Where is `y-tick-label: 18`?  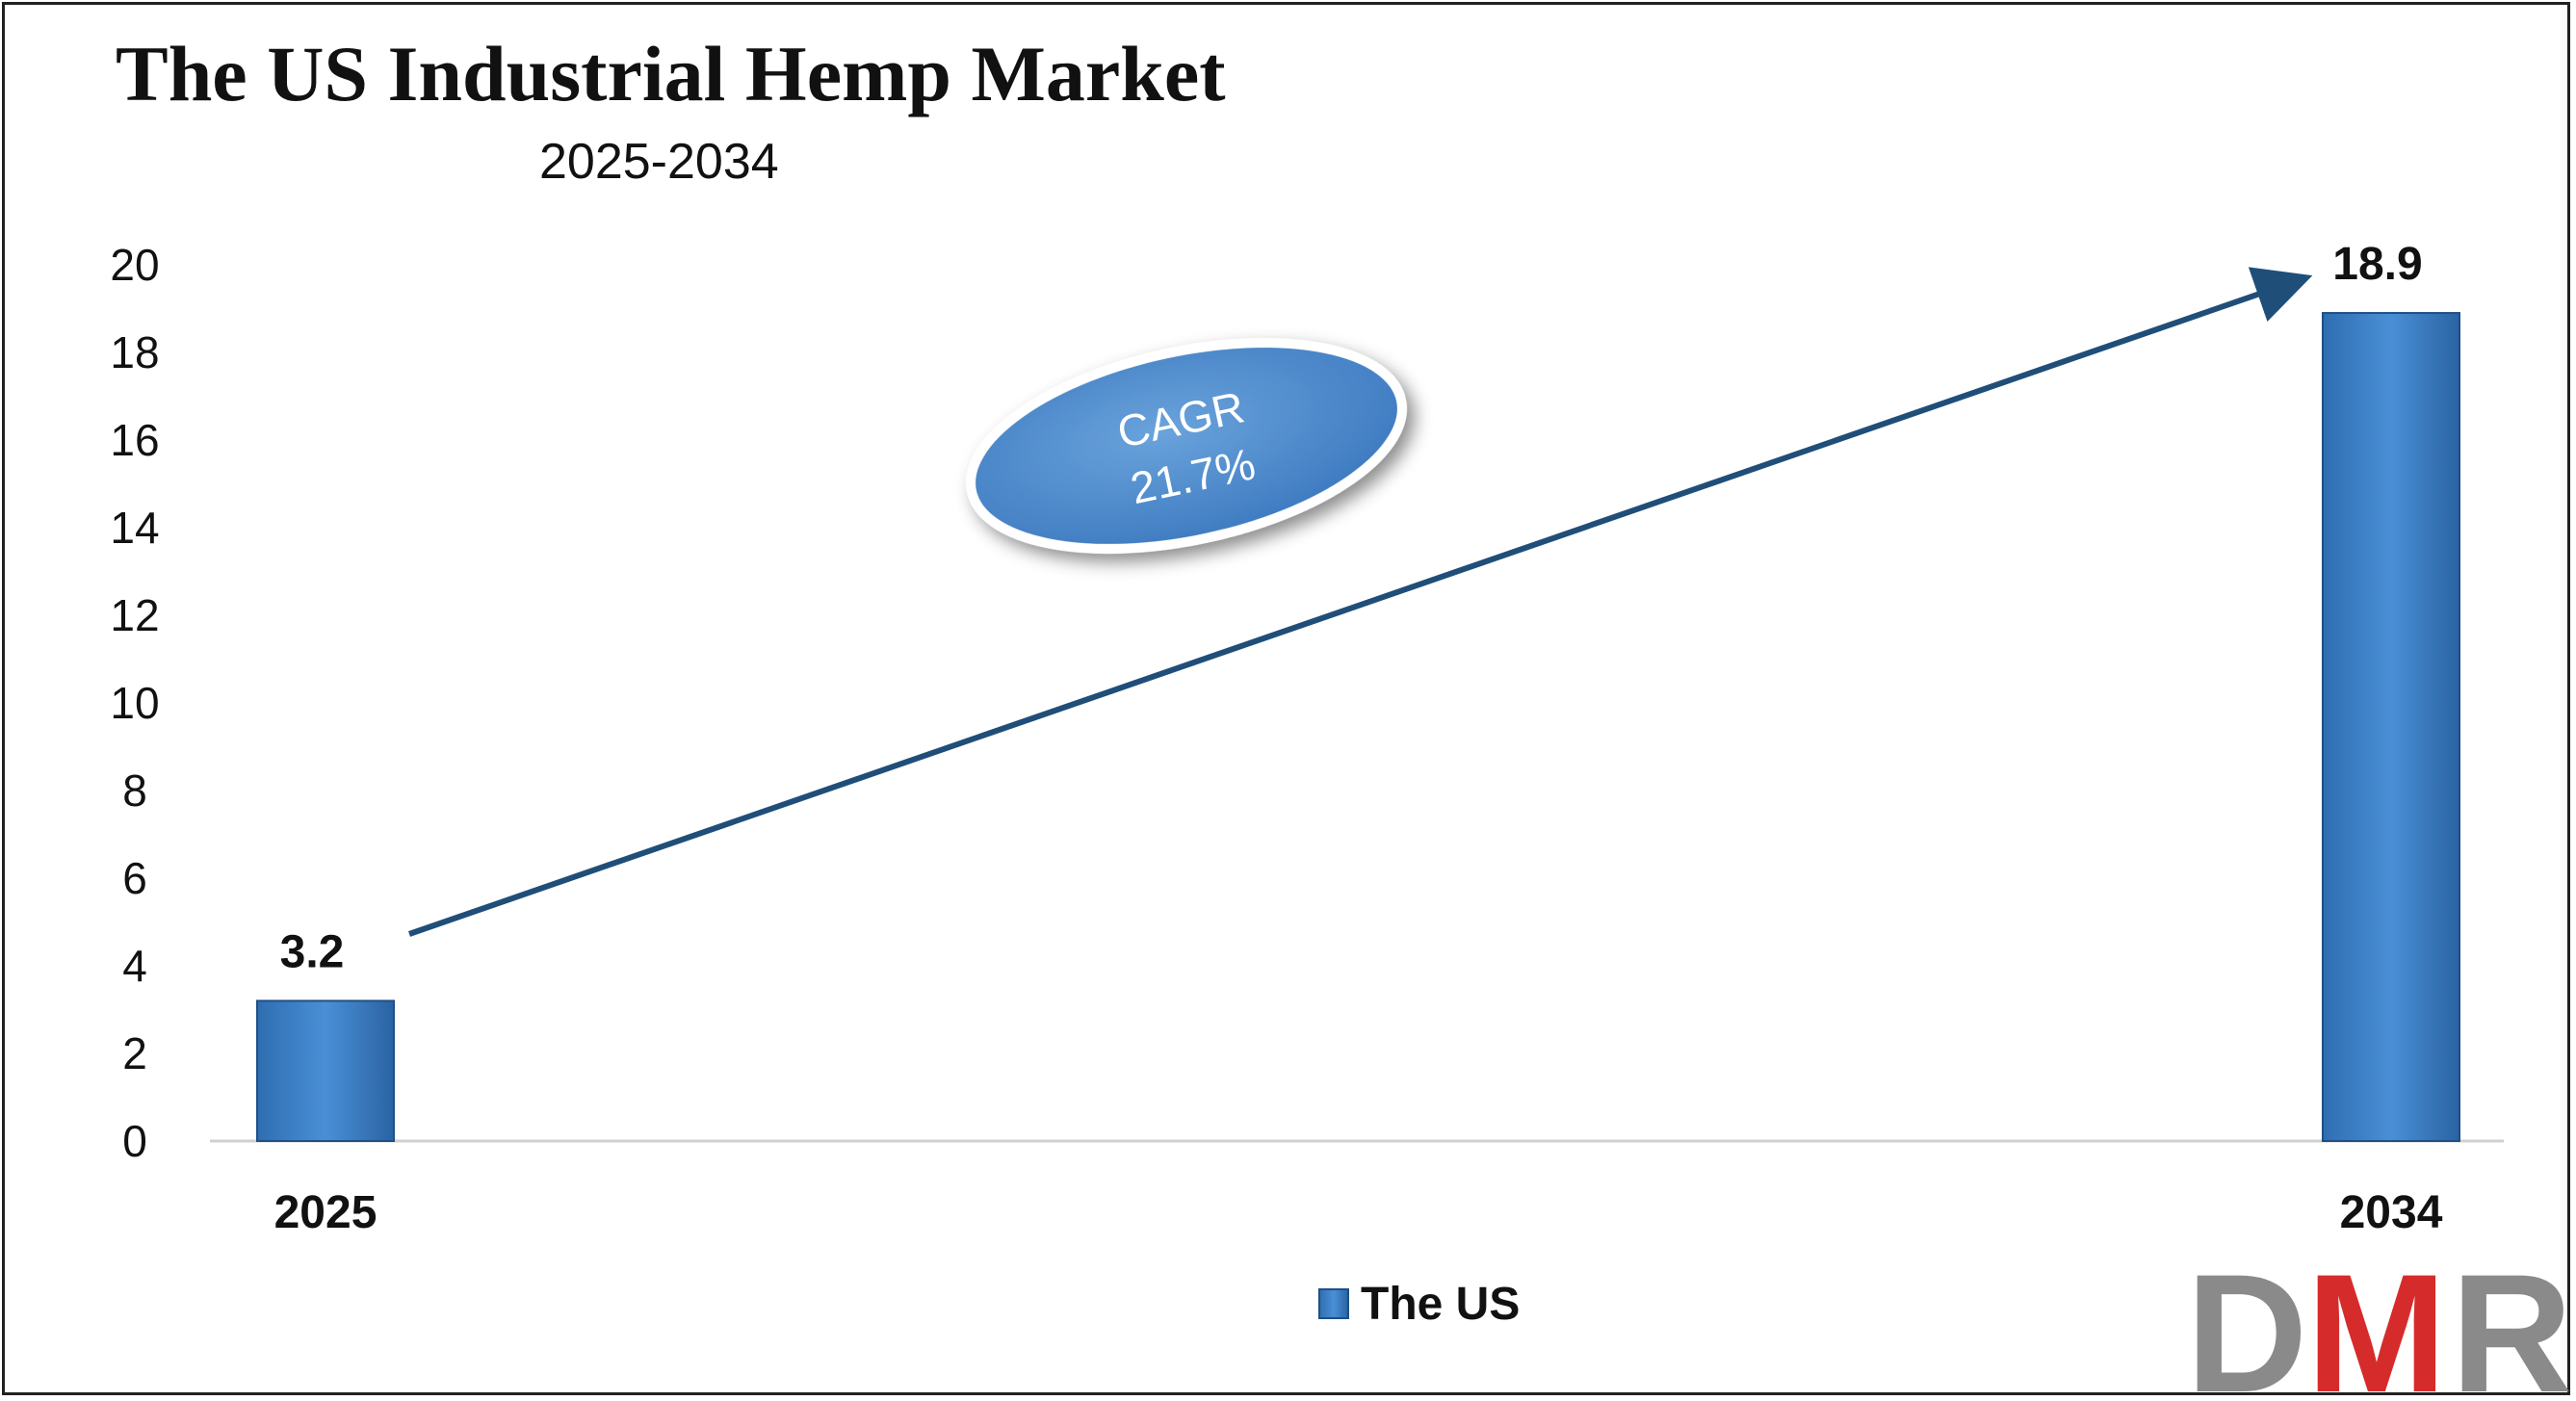
y-tick-label: 18 is located at coordinates (134, 352).